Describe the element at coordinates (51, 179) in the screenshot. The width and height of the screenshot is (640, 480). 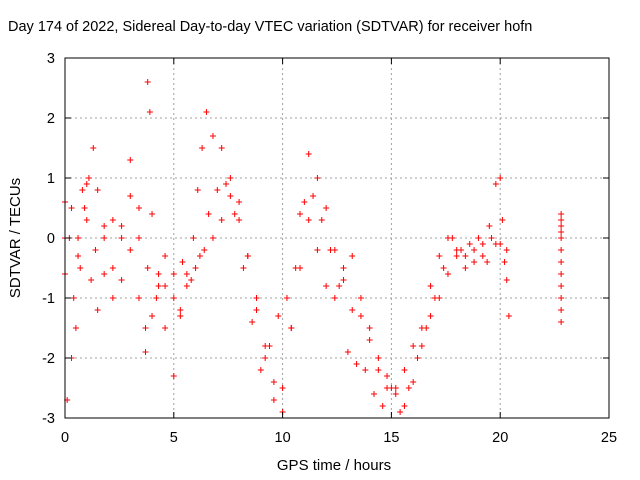
I see `y-tick-label: 1` at that location.